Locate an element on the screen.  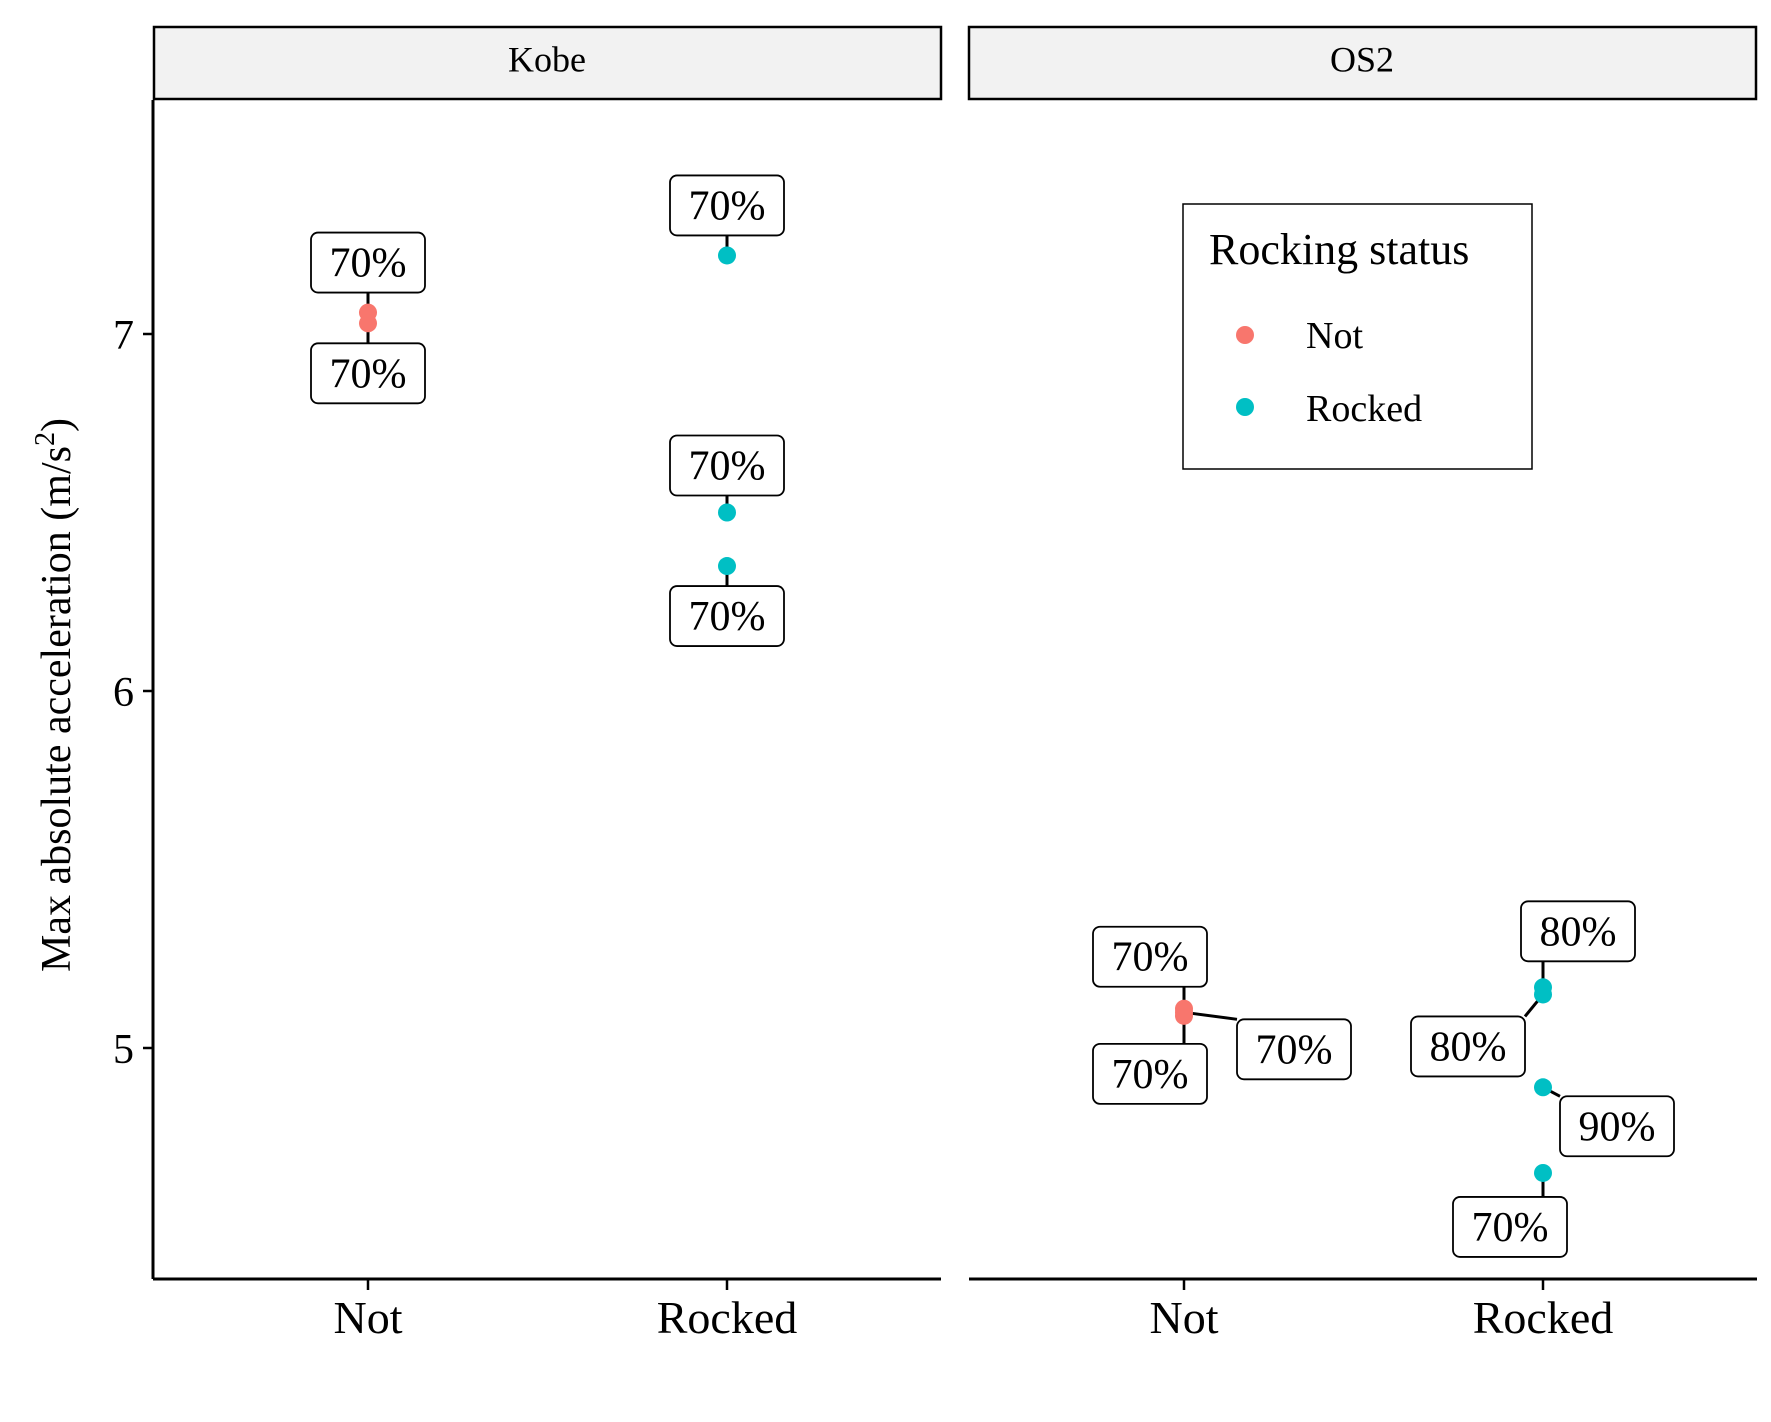
y-tick-label: 5 is located at coordinates (123, 1050).